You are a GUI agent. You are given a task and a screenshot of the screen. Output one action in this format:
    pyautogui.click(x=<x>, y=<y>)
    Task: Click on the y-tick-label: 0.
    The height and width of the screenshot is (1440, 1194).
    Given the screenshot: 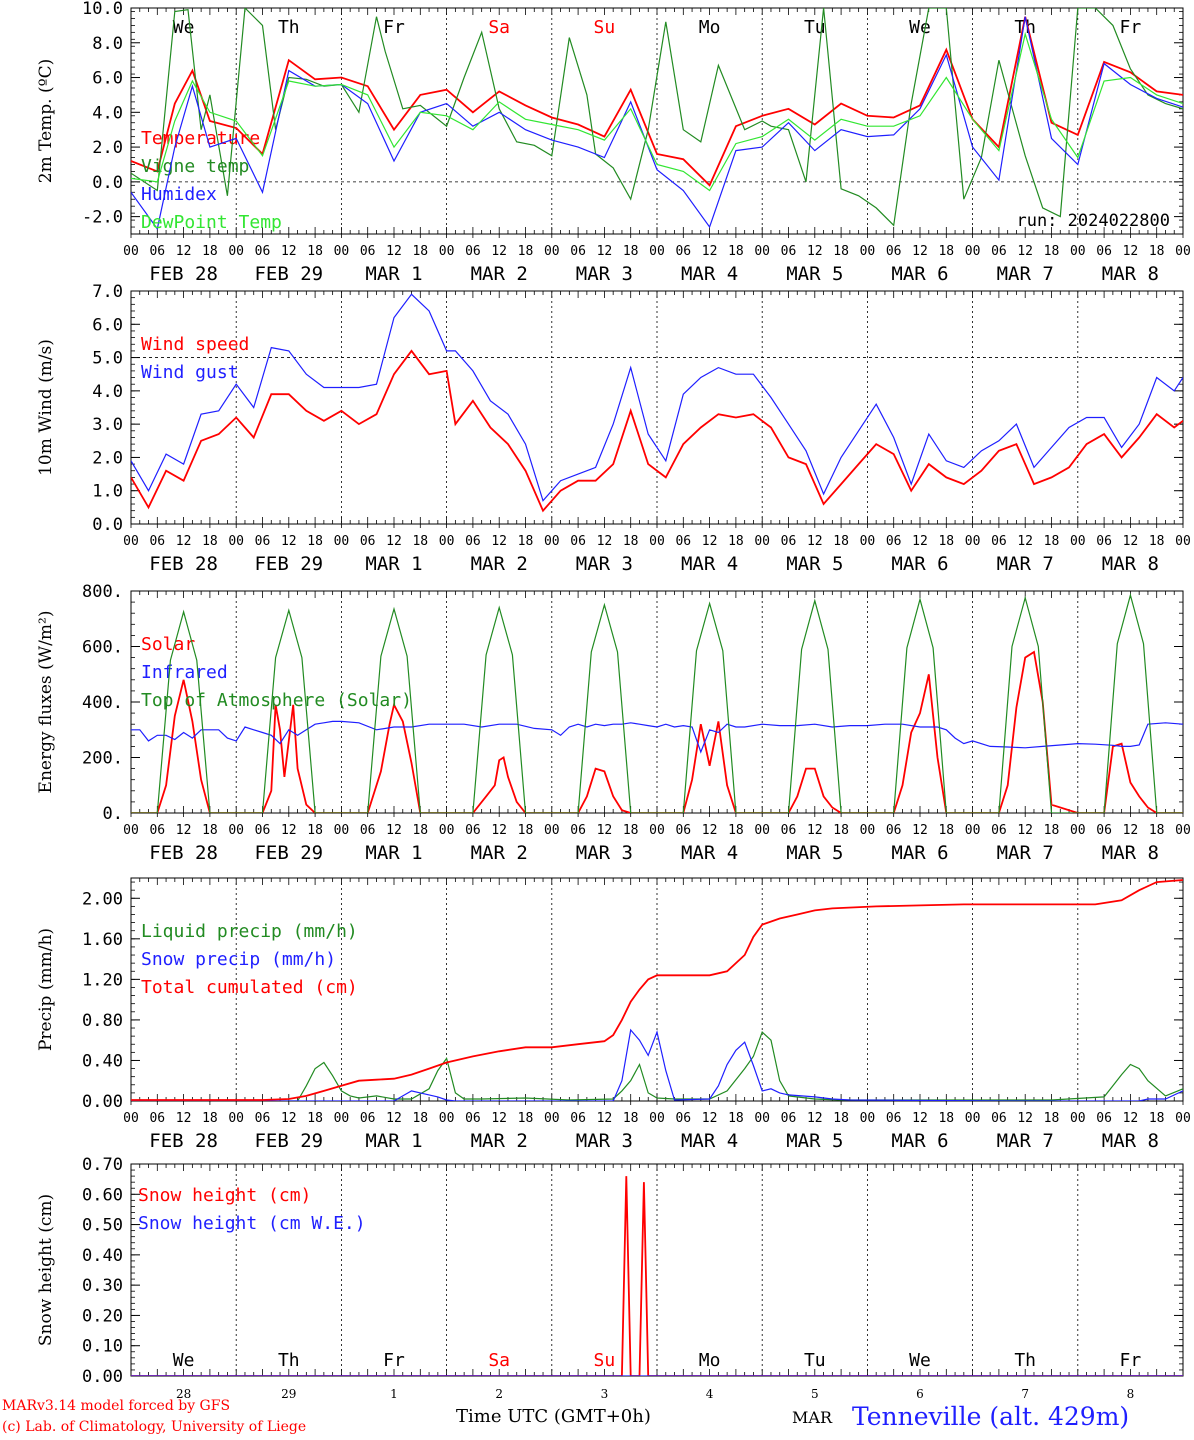 What is the action you would take?
    pyautogui.click(x=113, y=814)
    